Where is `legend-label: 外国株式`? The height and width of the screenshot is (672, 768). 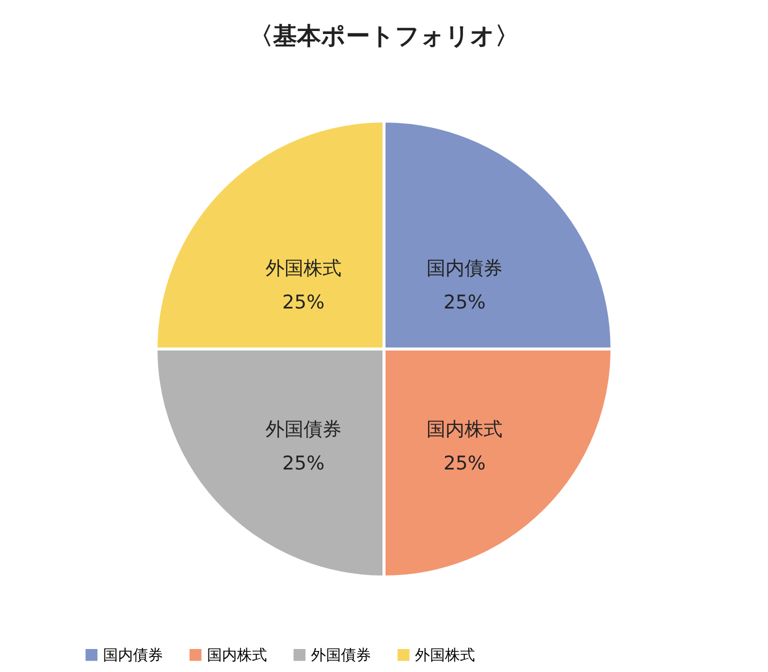
legend-label: 外国株式 is located at coordinates (445, 655).